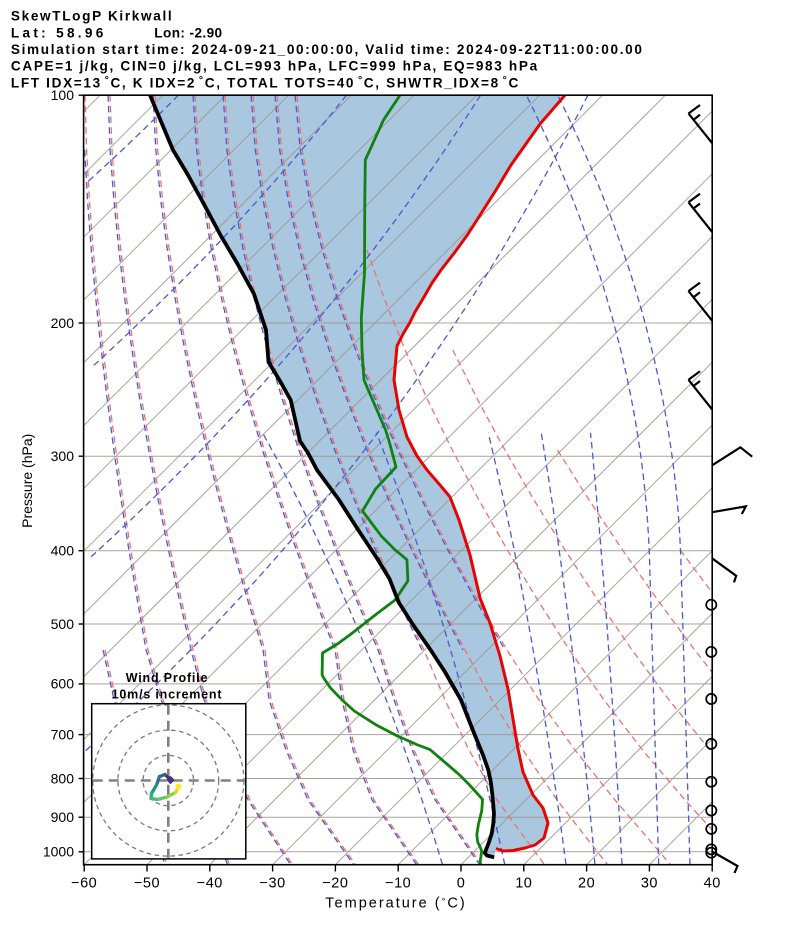 The height and width of the screenshot is (942, 794). Describe the element at coordinates (63, 323) in the screenshot. I see `svg-text: 200` at that location.